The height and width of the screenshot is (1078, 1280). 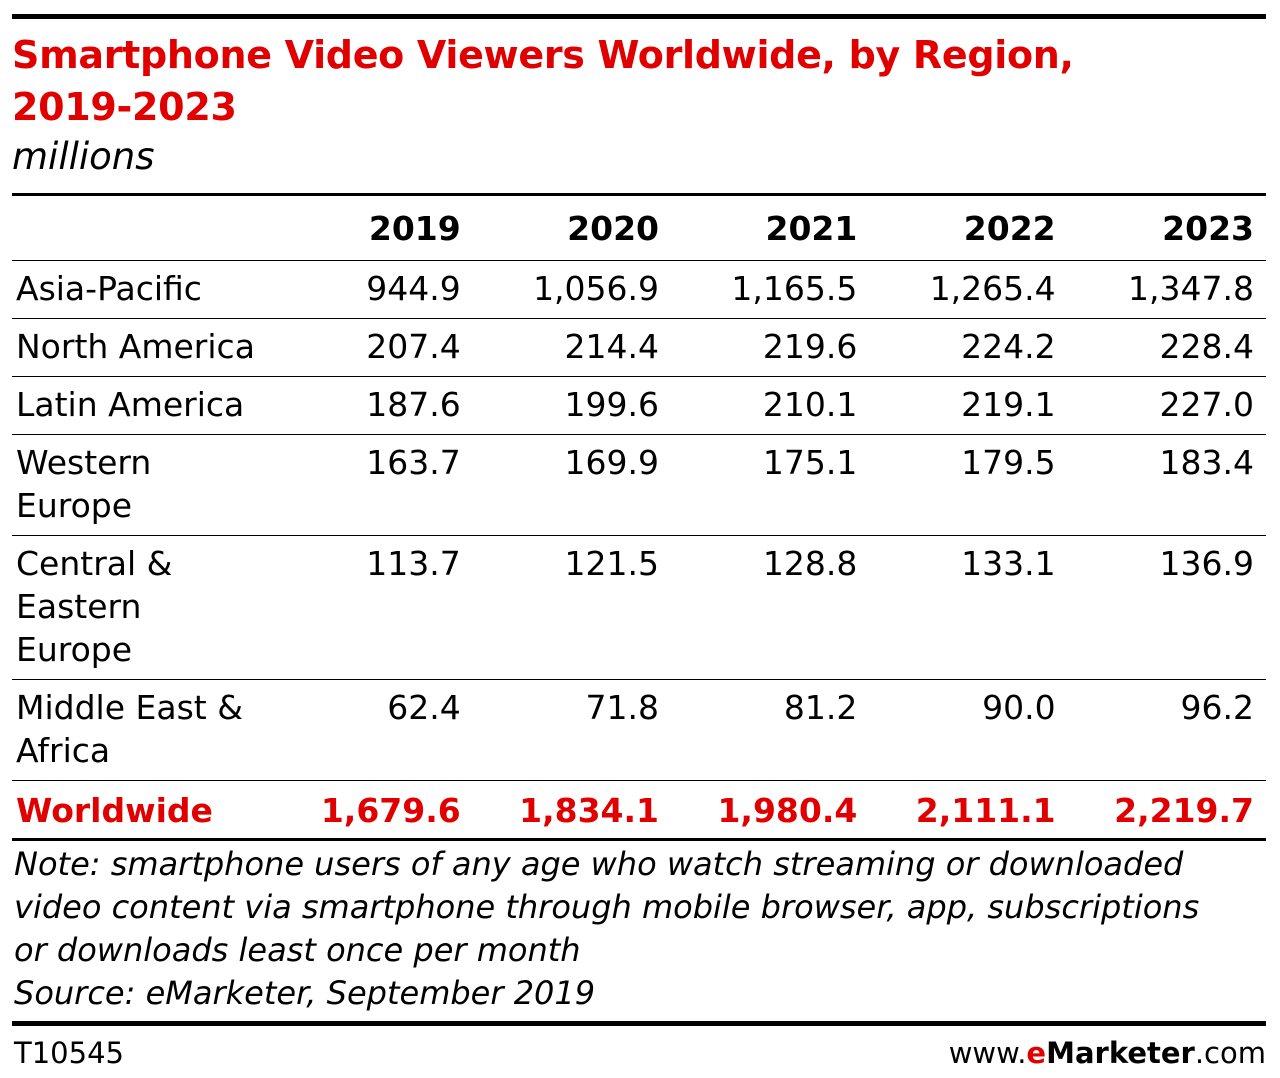 I want to click on bottom-rule, so click(x=639, y=1023).